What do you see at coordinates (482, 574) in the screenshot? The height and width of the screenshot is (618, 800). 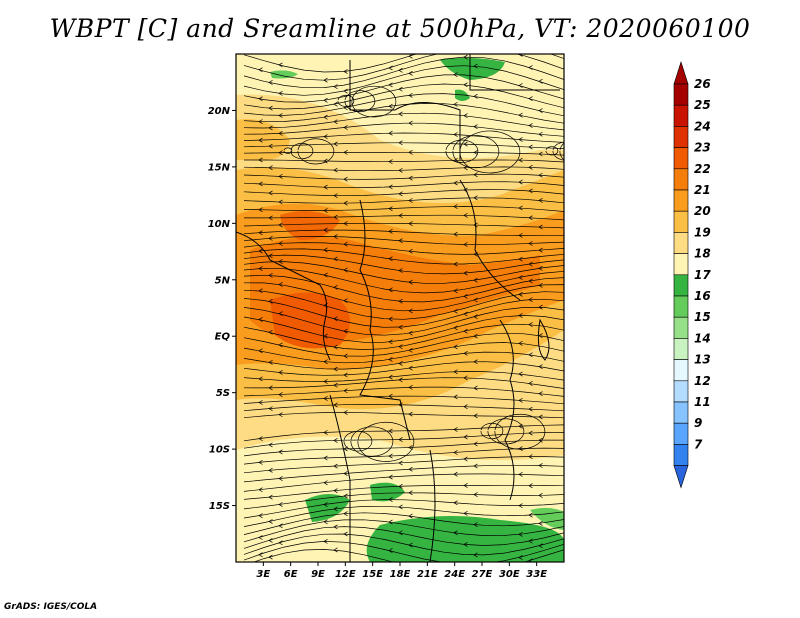 I see `lon-tick-label: 27E` at bounding box center [482, 574].